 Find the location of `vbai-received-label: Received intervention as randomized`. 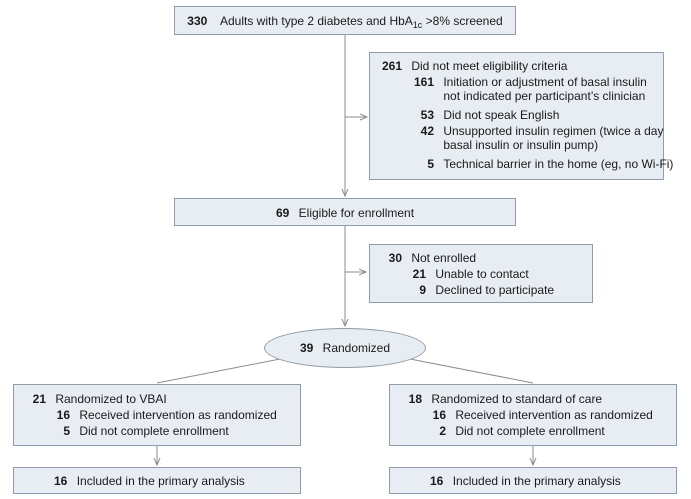

vbai-received-label: Received intervention as randomized is located at coordinates (178, 415).